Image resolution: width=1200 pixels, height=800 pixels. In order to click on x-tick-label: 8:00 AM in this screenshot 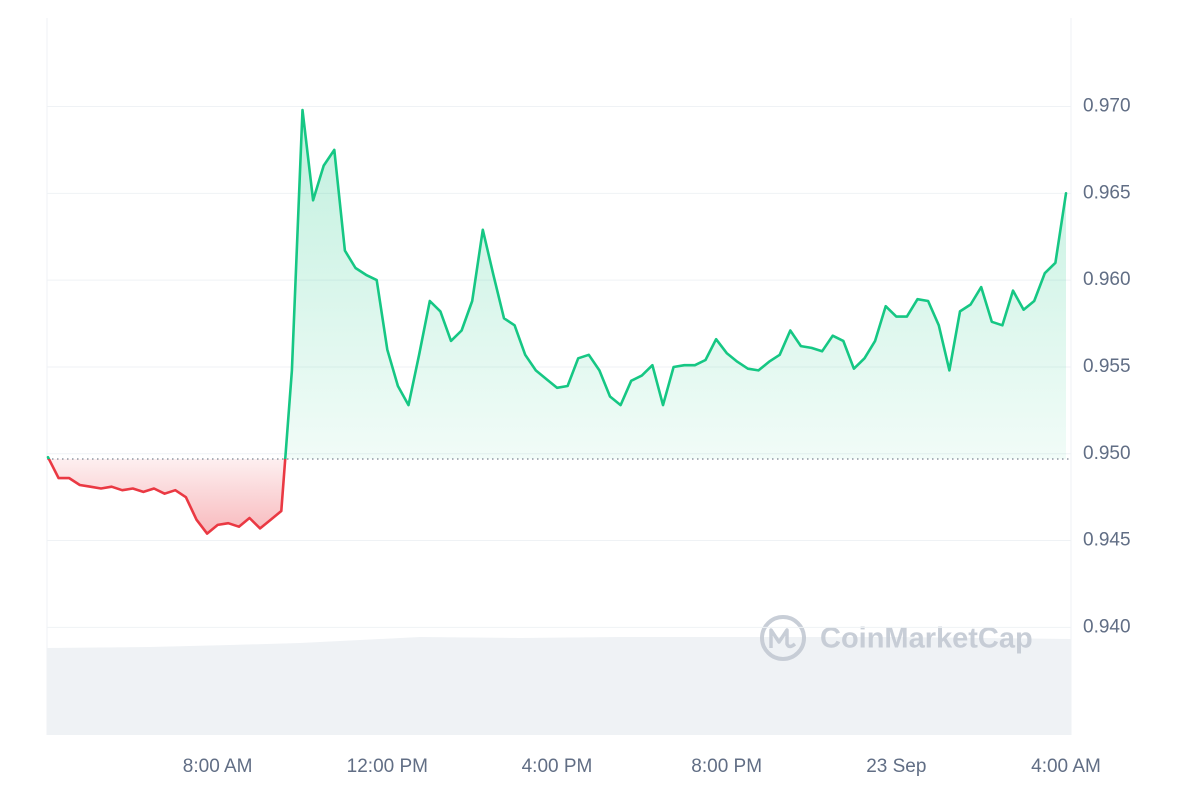, I will do `click(218, 766)`.